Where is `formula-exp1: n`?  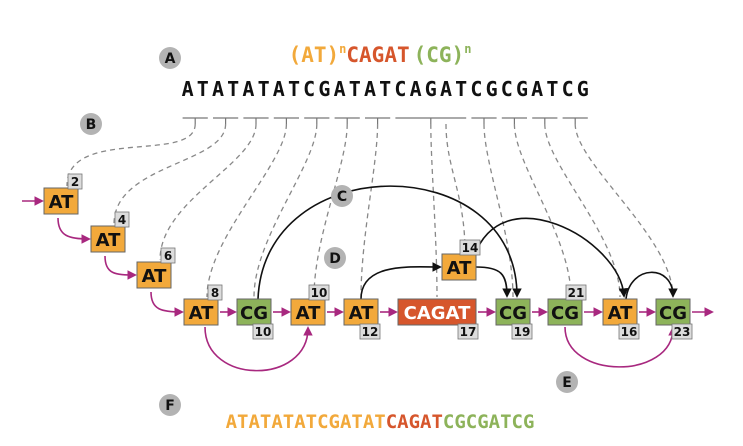 formula-exp1: n is located at coordinates (342, 49).